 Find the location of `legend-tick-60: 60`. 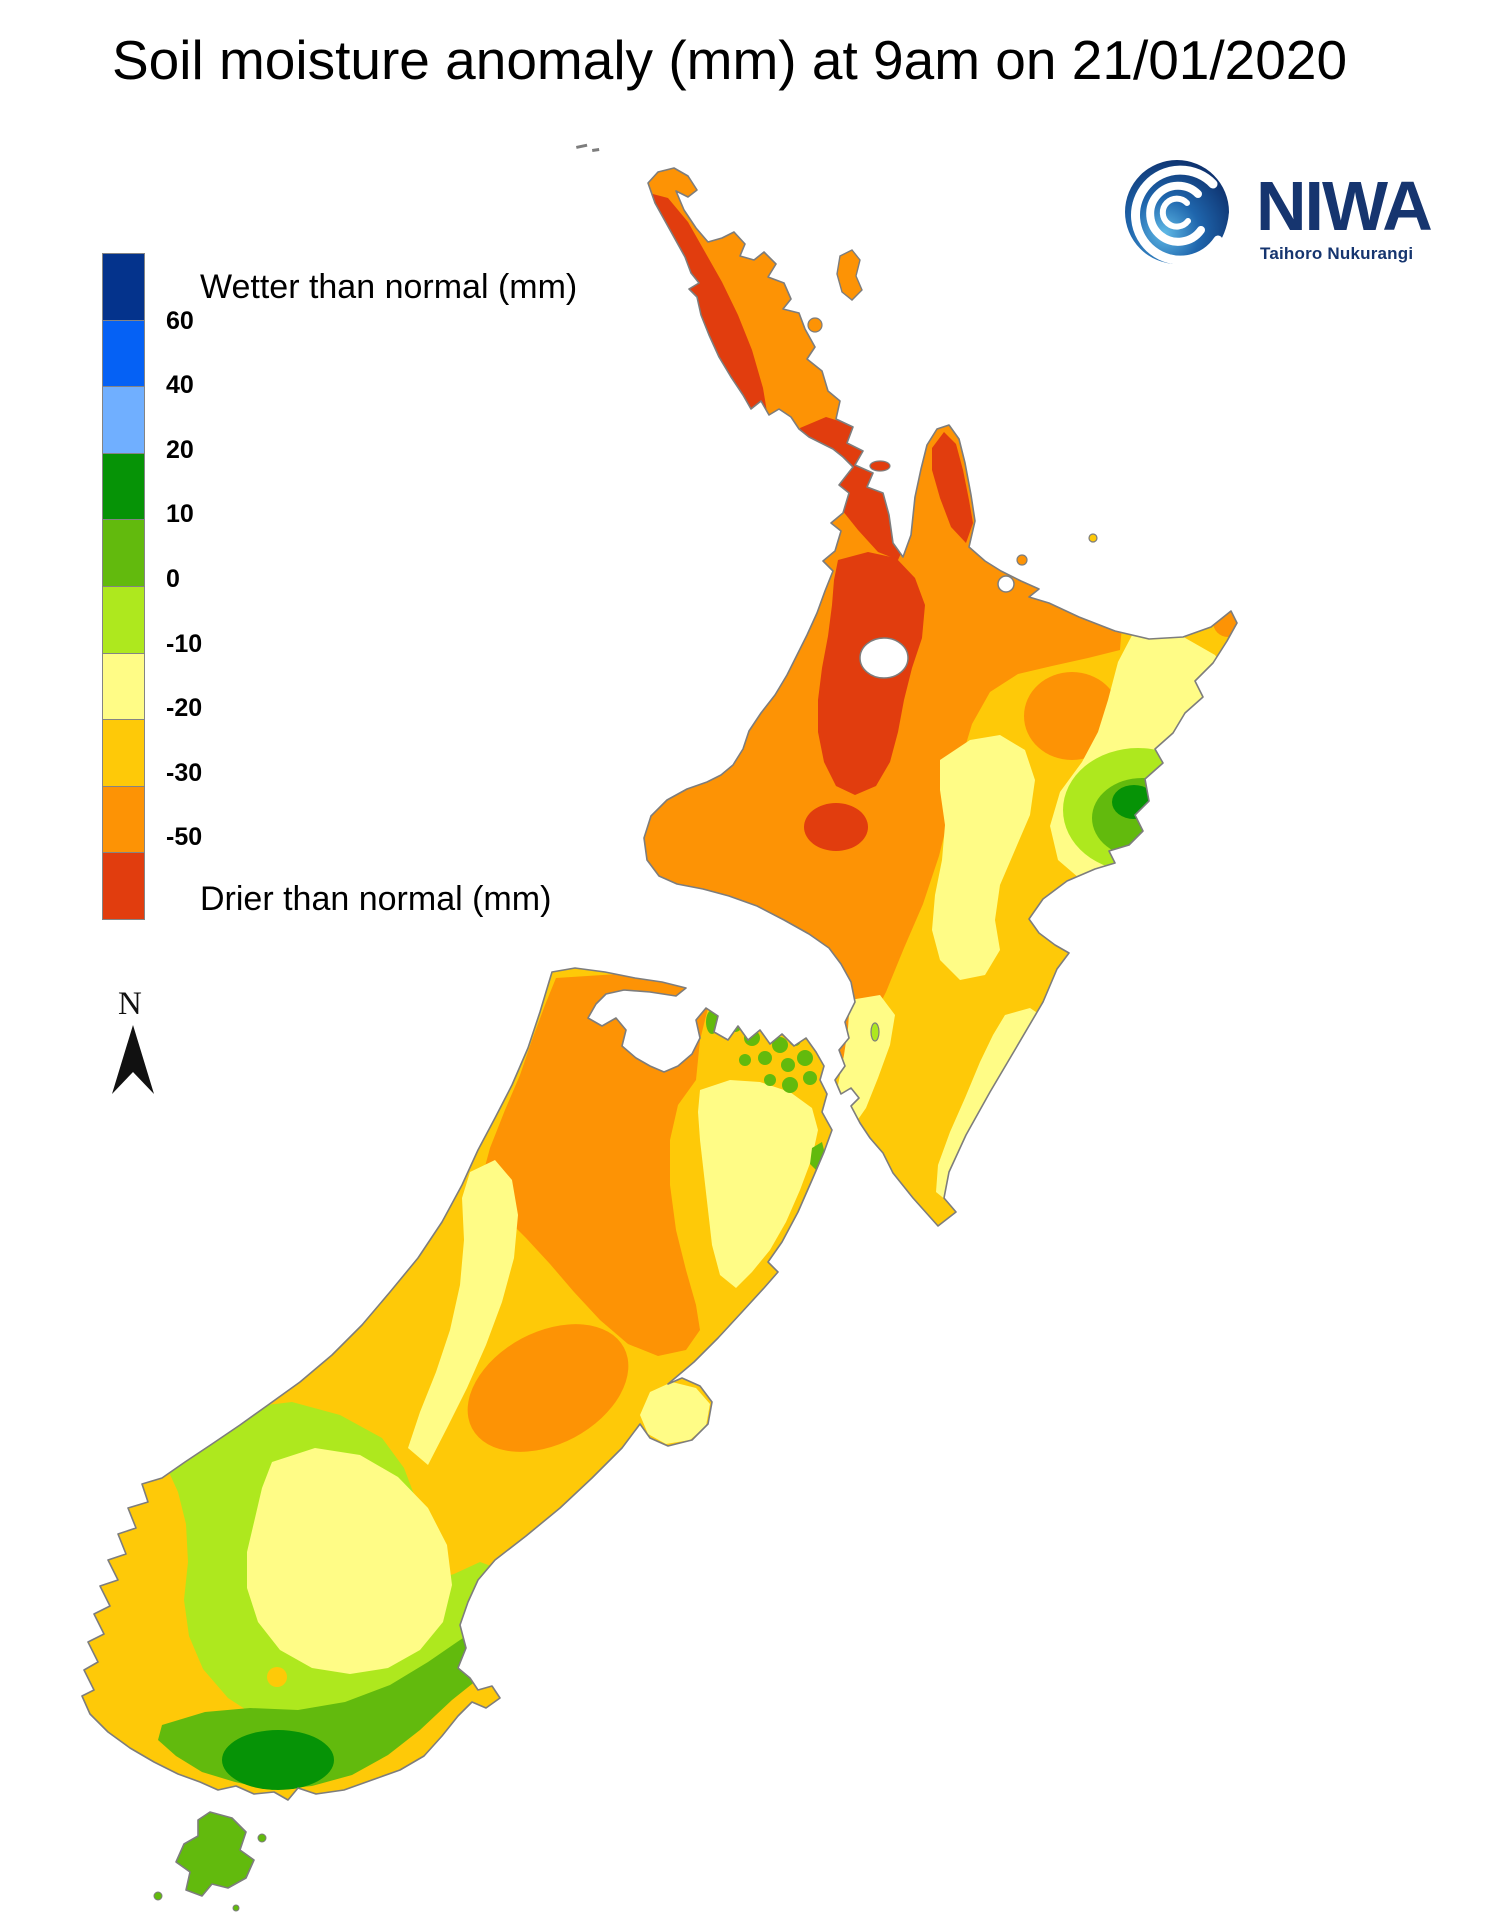

legend-tick-60: 60 is located at coordinates (180, 320).